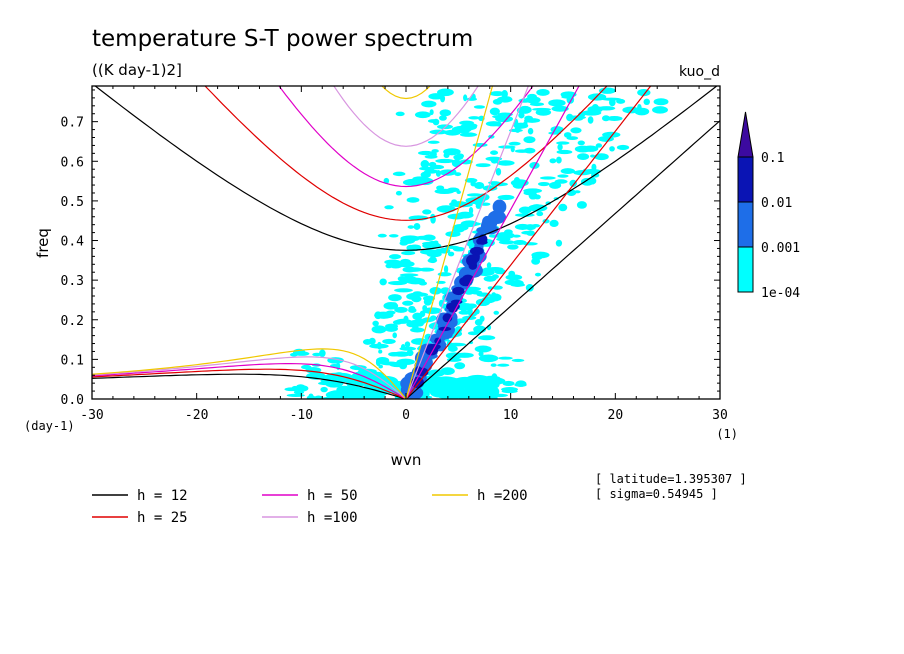 The image size is (904, 654). Describe the element at coordinates (406, 415) in the screenshot. I see `x-tick-label: 0` at that location.